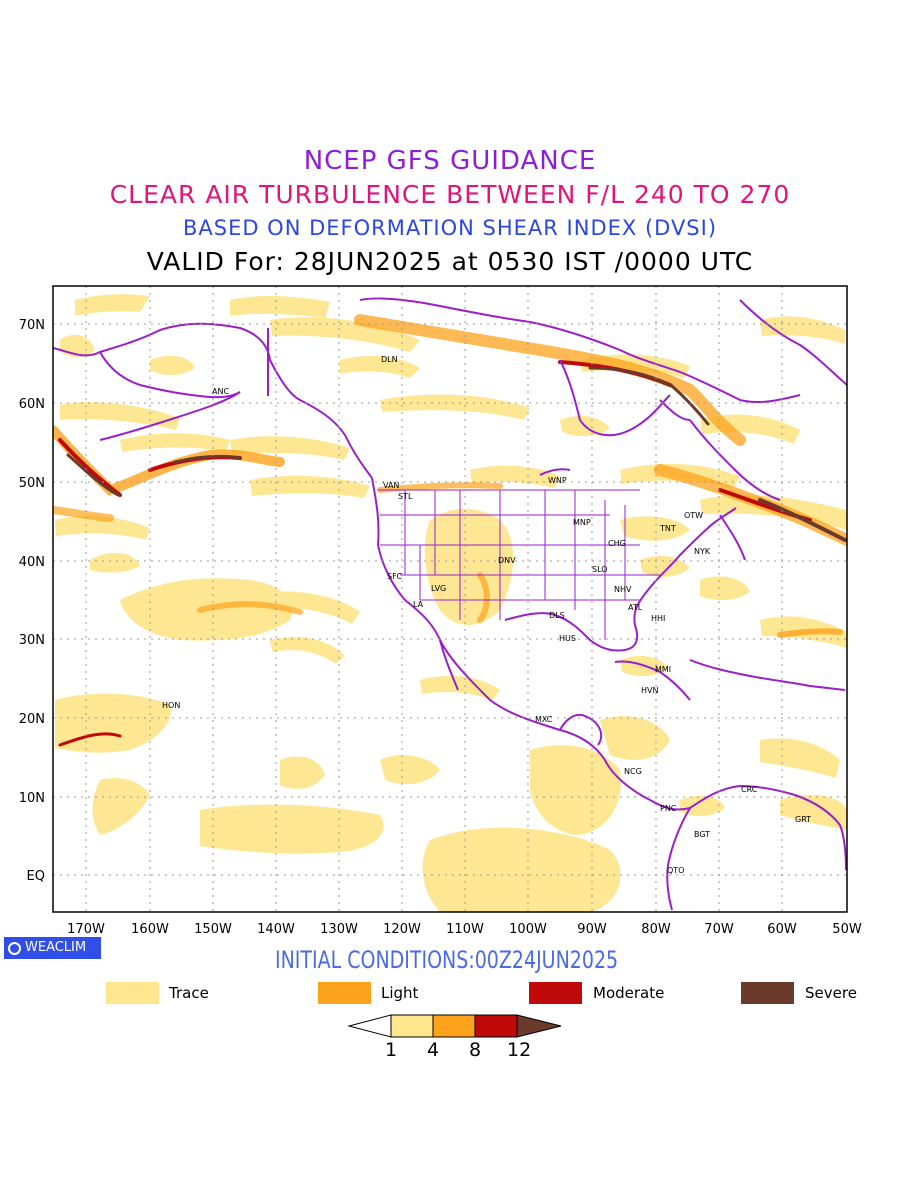 The height and width of the screenshot is (1200, 900). Describe the element at coordinates (213, 929) in the screenshot. I see `lon-label: 150W` at that location.